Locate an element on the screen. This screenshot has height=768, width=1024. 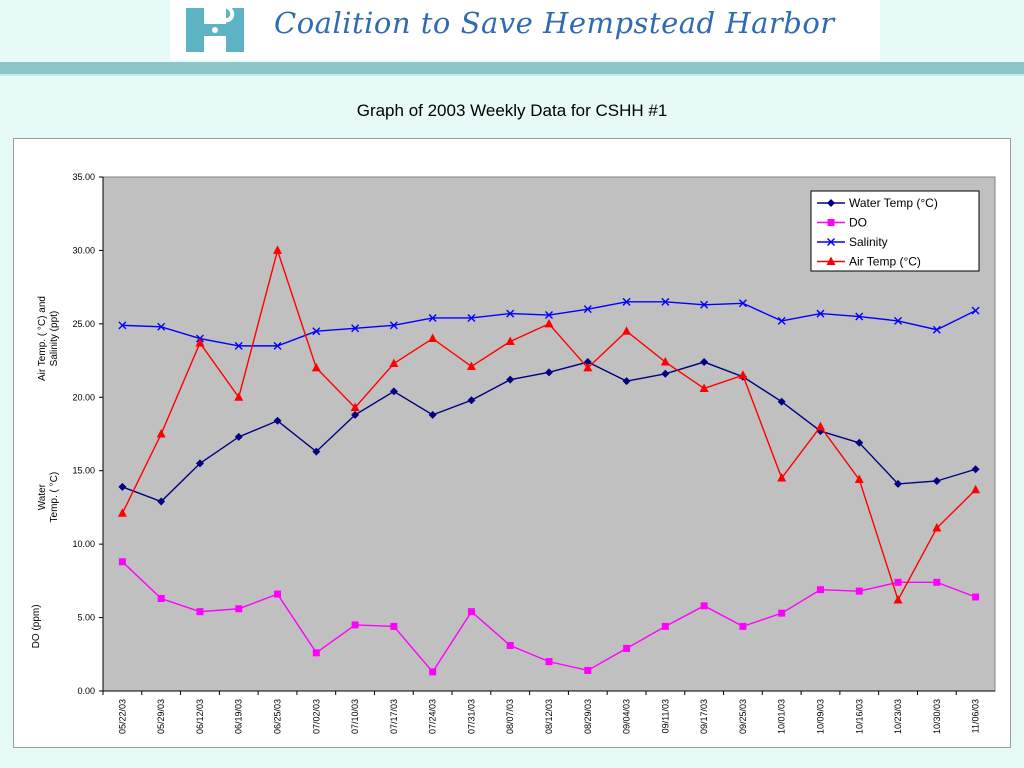
x-tick-label: 06/25/03 is located at coordinates (278, 716).